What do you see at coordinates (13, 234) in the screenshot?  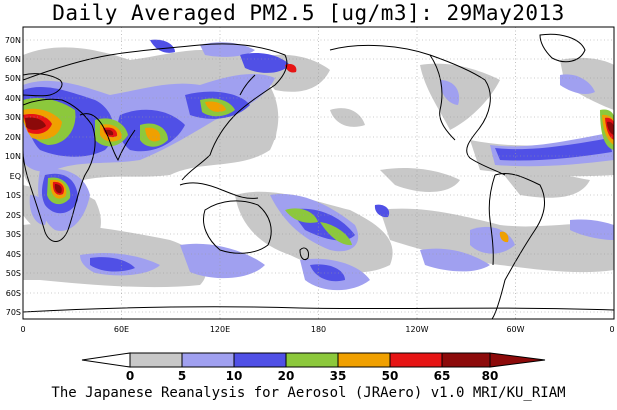 I see `lat-label: 30S` at bounding box center [13, 234].